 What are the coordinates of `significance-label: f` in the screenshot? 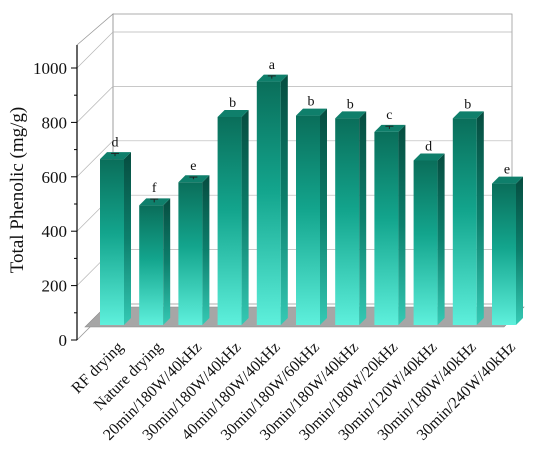 It's located at (154, 188).